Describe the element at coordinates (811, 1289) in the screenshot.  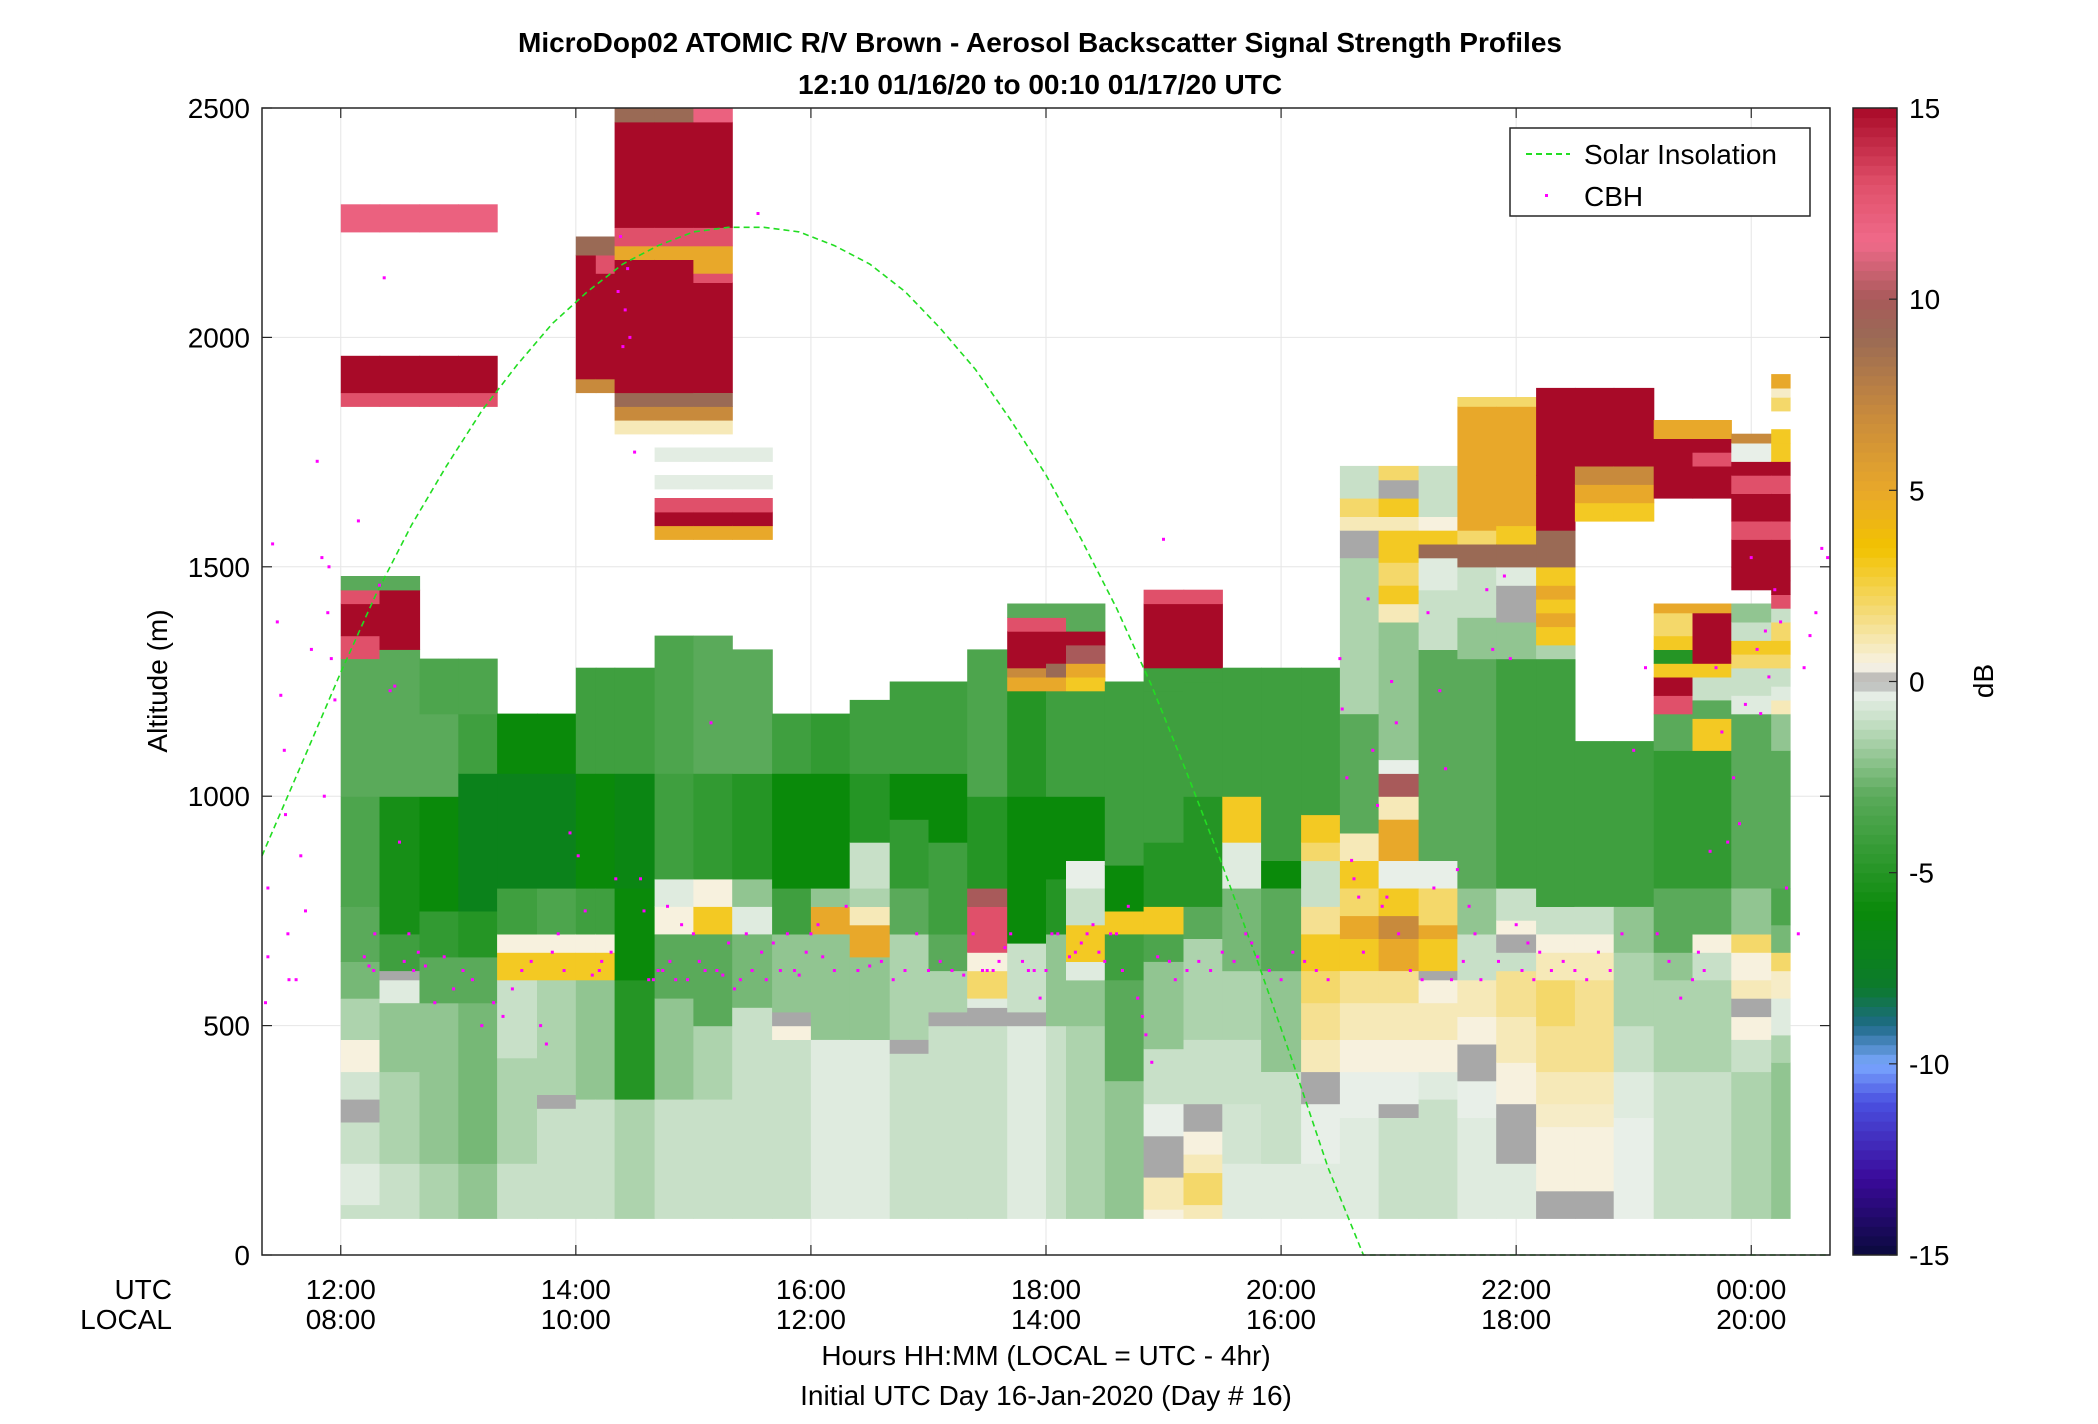
I see `x-tick-label-utc: 16:00` at that location.